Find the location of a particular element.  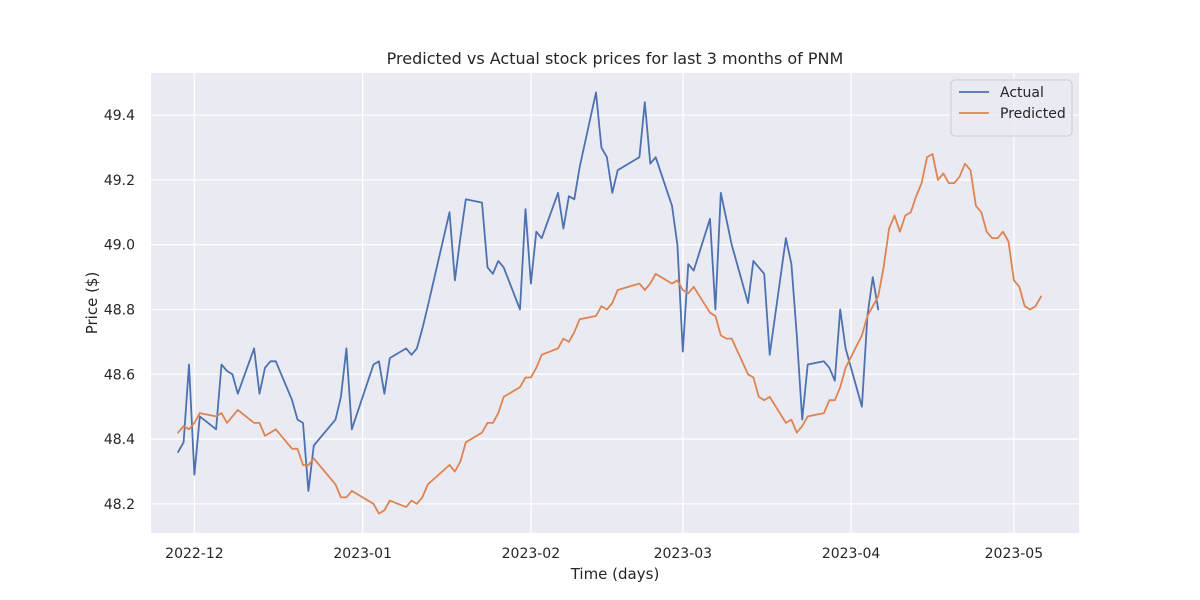

legend-box is located at coordinates (1011, 108).